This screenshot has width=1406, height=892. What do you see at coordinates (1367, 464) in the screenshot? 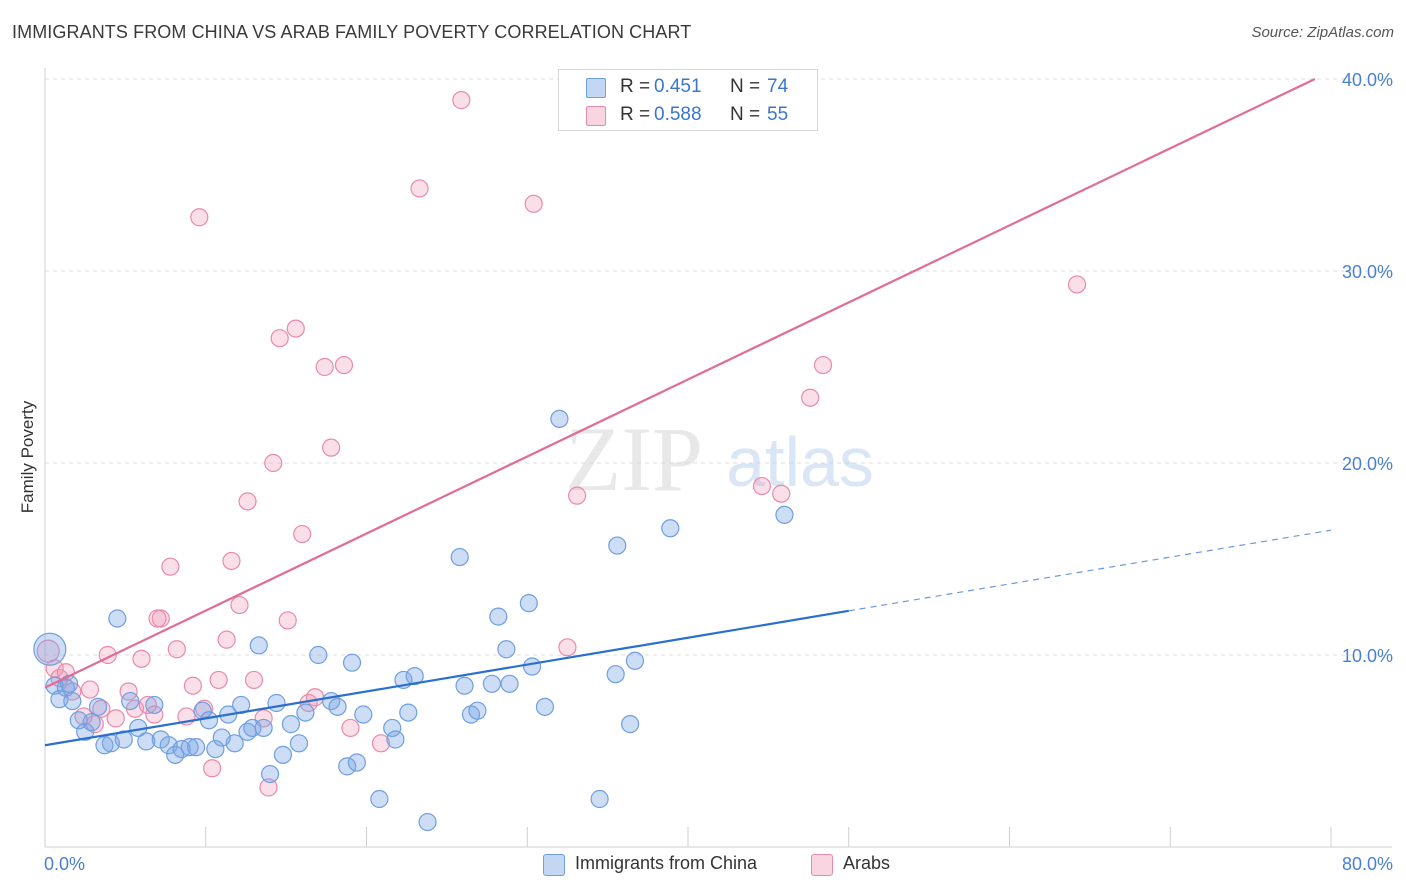
I see `y-tick-label: 20.0%` at bounding box center [1367, 464].